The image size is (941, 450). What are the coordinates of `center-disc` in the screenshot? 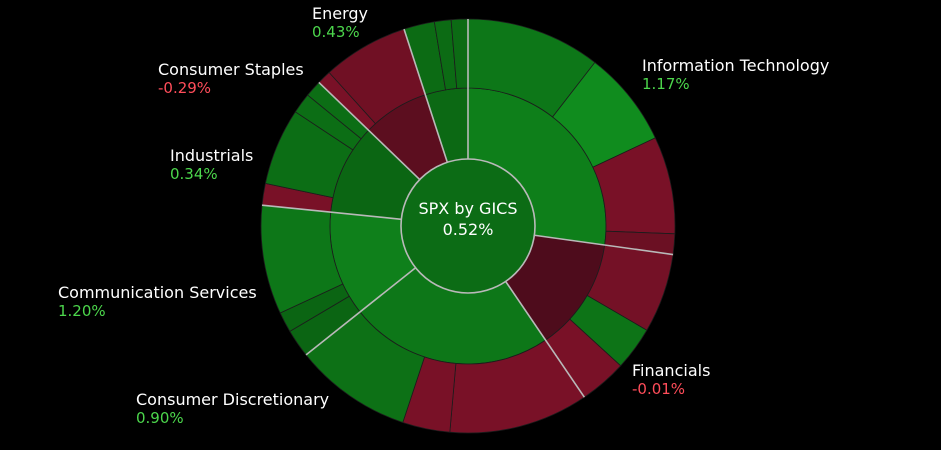 It's located at (468, 226).